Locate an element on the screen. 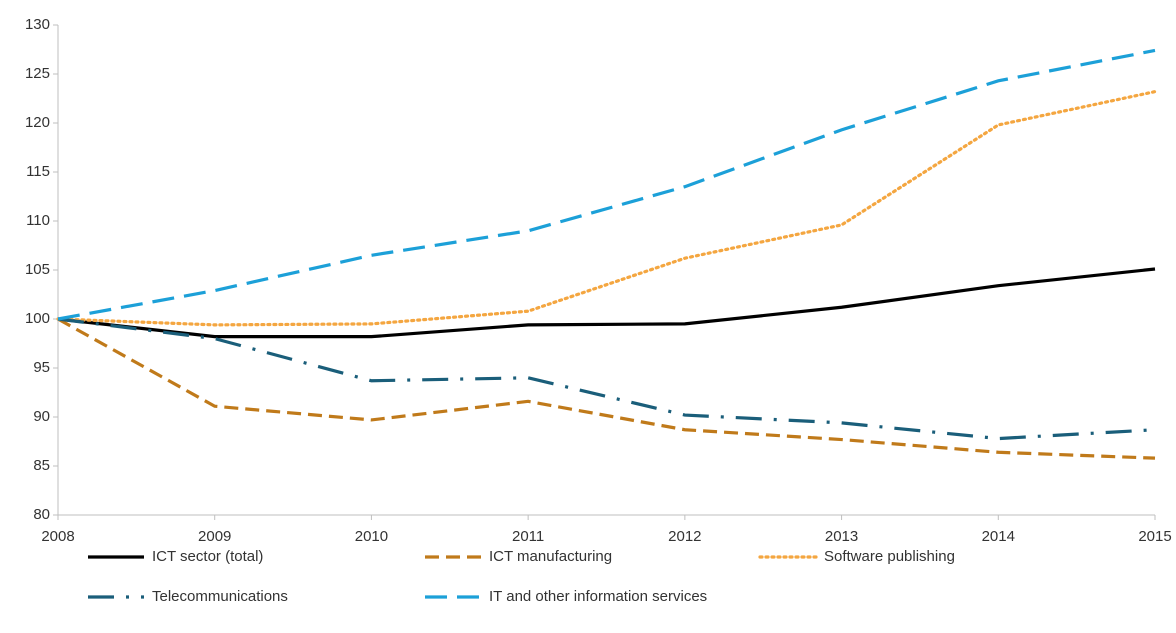 The width and height of the screenshot is (1176, 633). legend-label: Telecommunications is located at coordinates (220, 596).